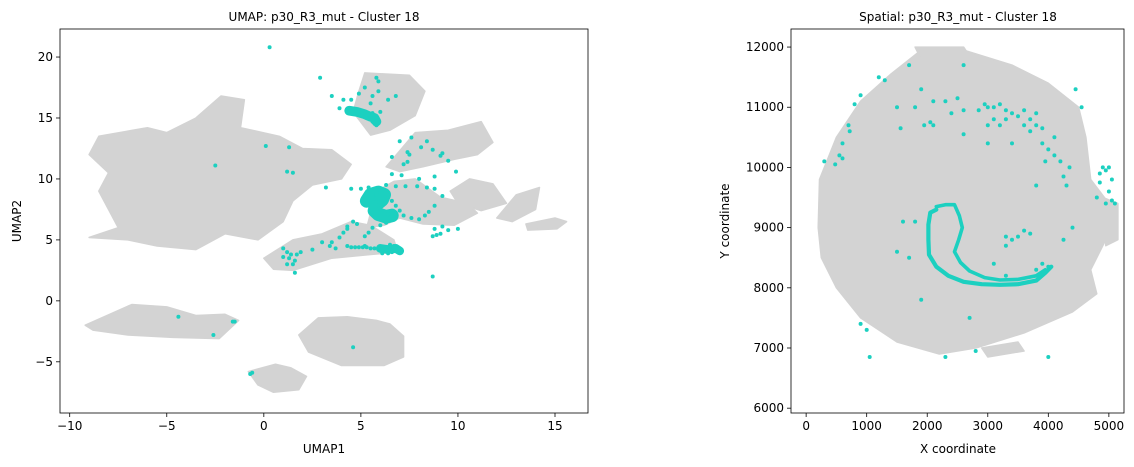 Image resolution: width=1134 pixels, height=467 pixels. Describe the element at coordinates (765, 107) in the screenshot. I see `spatial-y-tick-label: 11000` at that location.